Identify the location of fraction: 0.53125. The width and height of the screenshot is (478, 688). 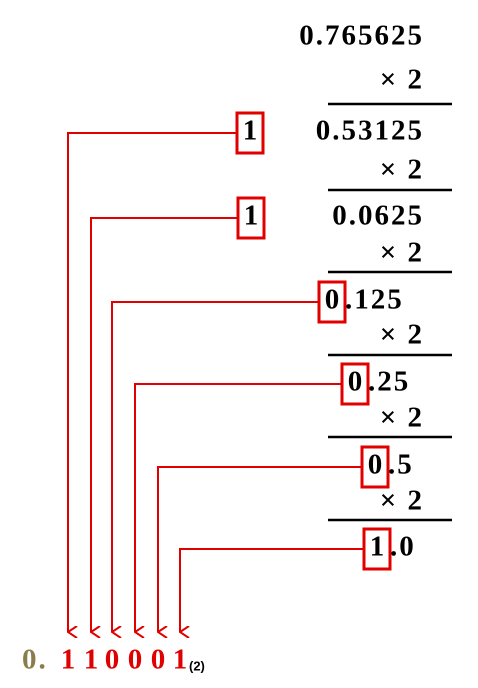
(370, 131).